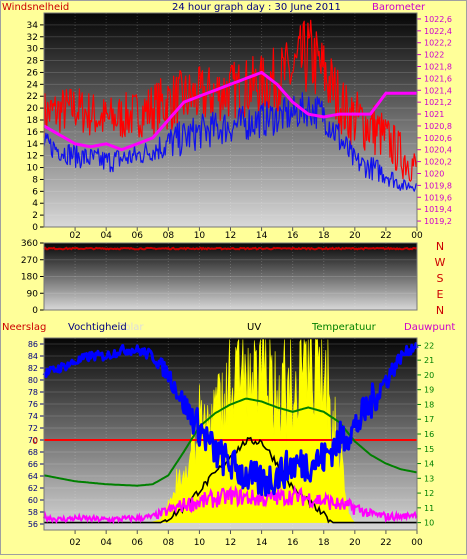  What do you see at coordinates (246, 539) in the screenshot?
I see `panel3-x-ticks: 02 04 06 08 10 12 14 16 18 20 22 00` at bounding box center [246, 539].